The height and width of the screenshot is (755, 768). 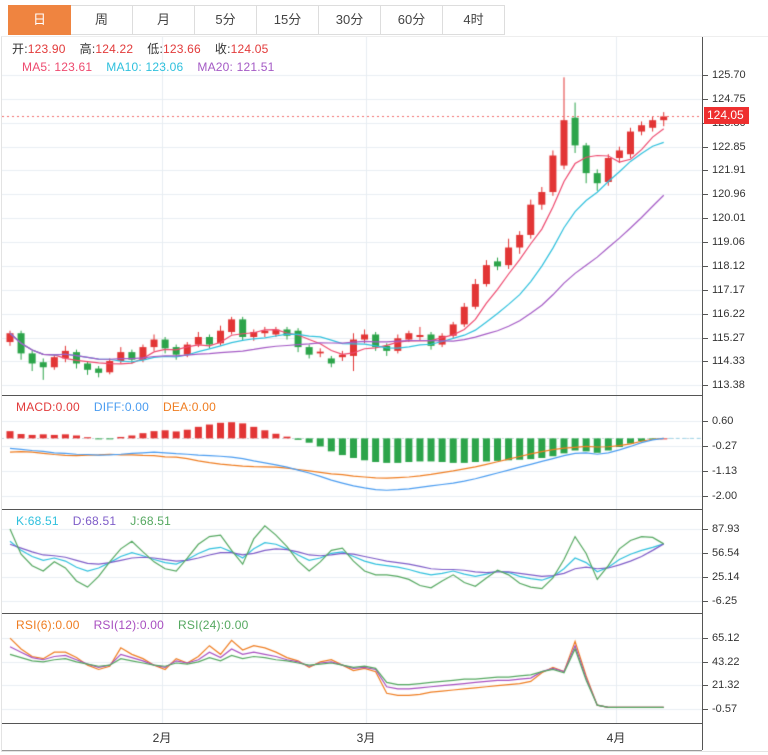 I want to click on ma-legend: MA5: 123.61 MA10: 123.06 MA20: 121.51, so click(x=155, y=67).